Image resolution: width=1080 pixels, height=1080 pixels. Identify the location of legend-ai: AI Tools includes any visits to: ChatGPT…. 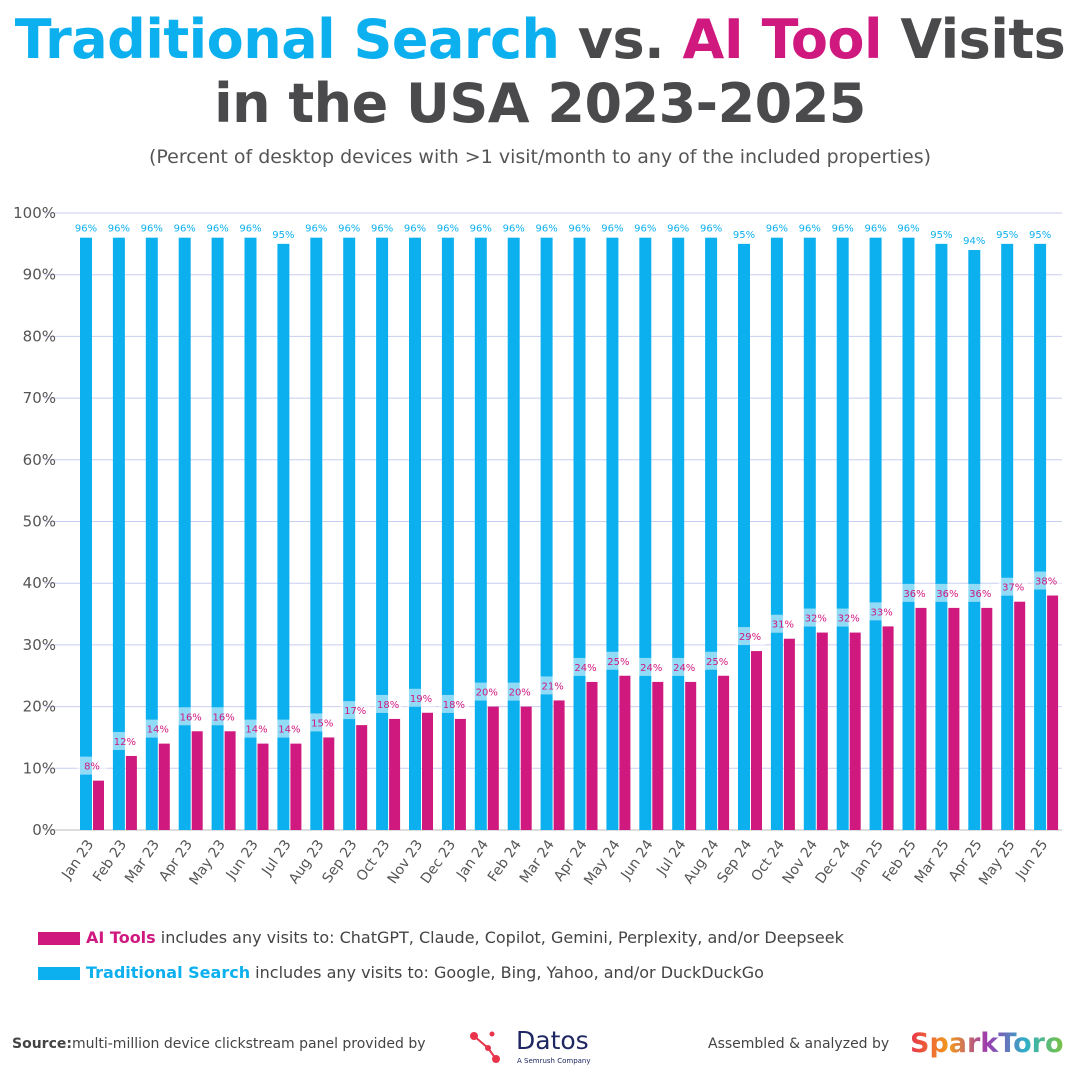
(441, 937).